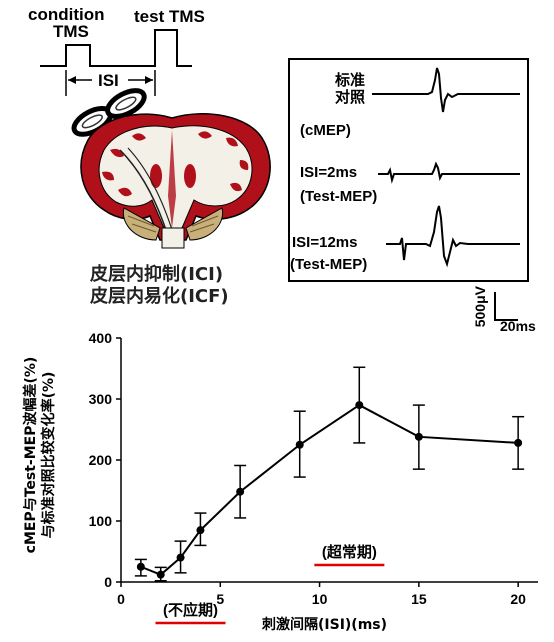 This screenshot has height=642, width=554. I want to click on x-tick-label: 5, so click(220, 599).